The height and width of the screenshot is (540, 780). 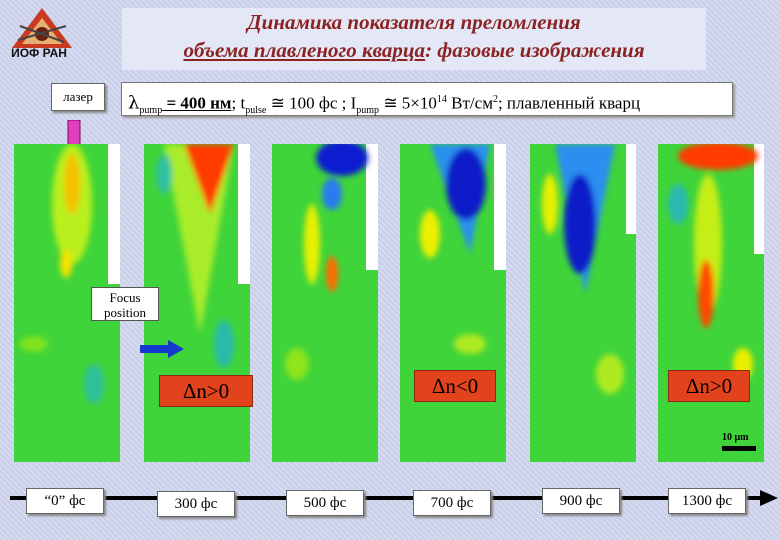 What do you see at coordinates (125, 304) in the screenshot?
I see `focus-position-label: Focus position` at bounding box center [125, 304].